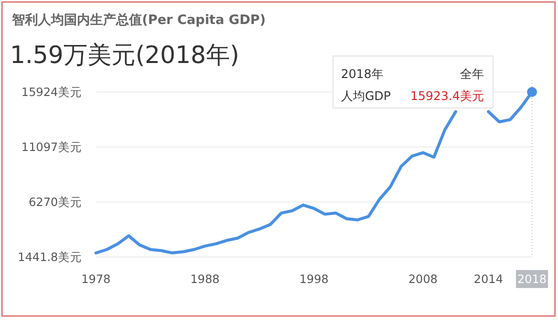 This screenshot has width=558, height=320. I want to click on y-tick-label: 6270美元, so click(55, 201).